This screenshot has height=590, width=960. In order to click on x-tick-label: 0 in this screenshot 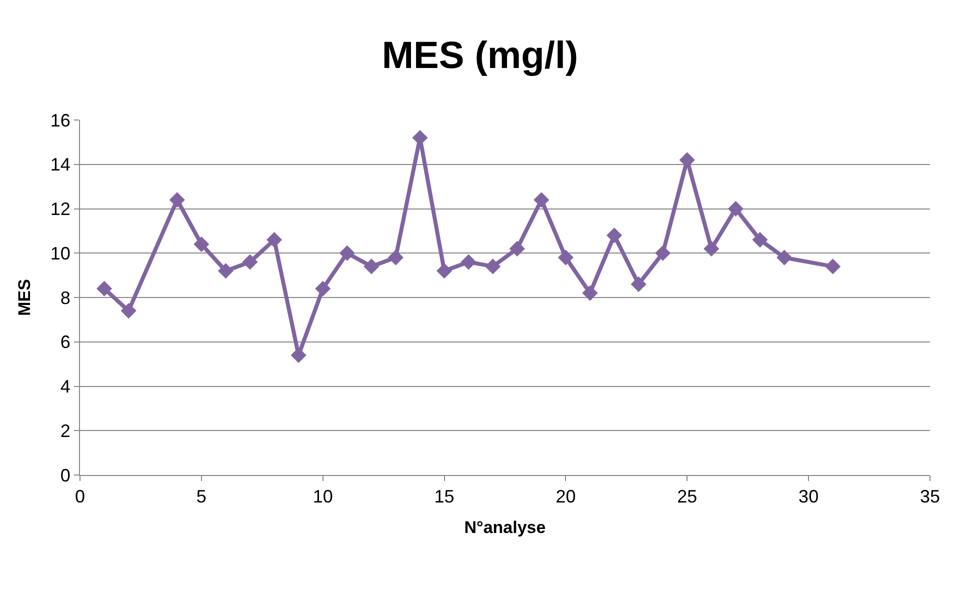, I will do `click(80, 496)`.